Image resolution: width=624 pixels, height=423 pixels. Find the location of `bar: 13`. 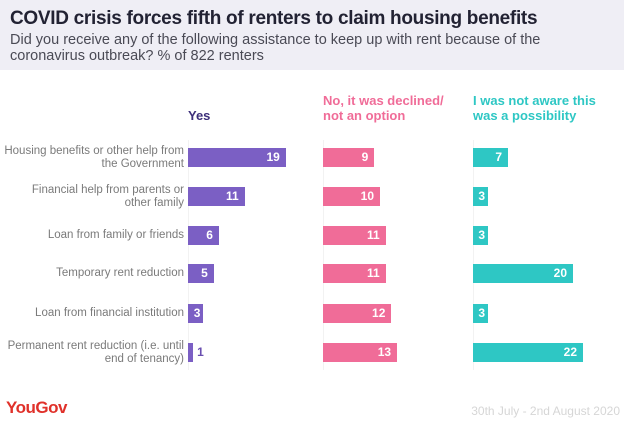

bar: 13 is located at coordinates (360, 352).